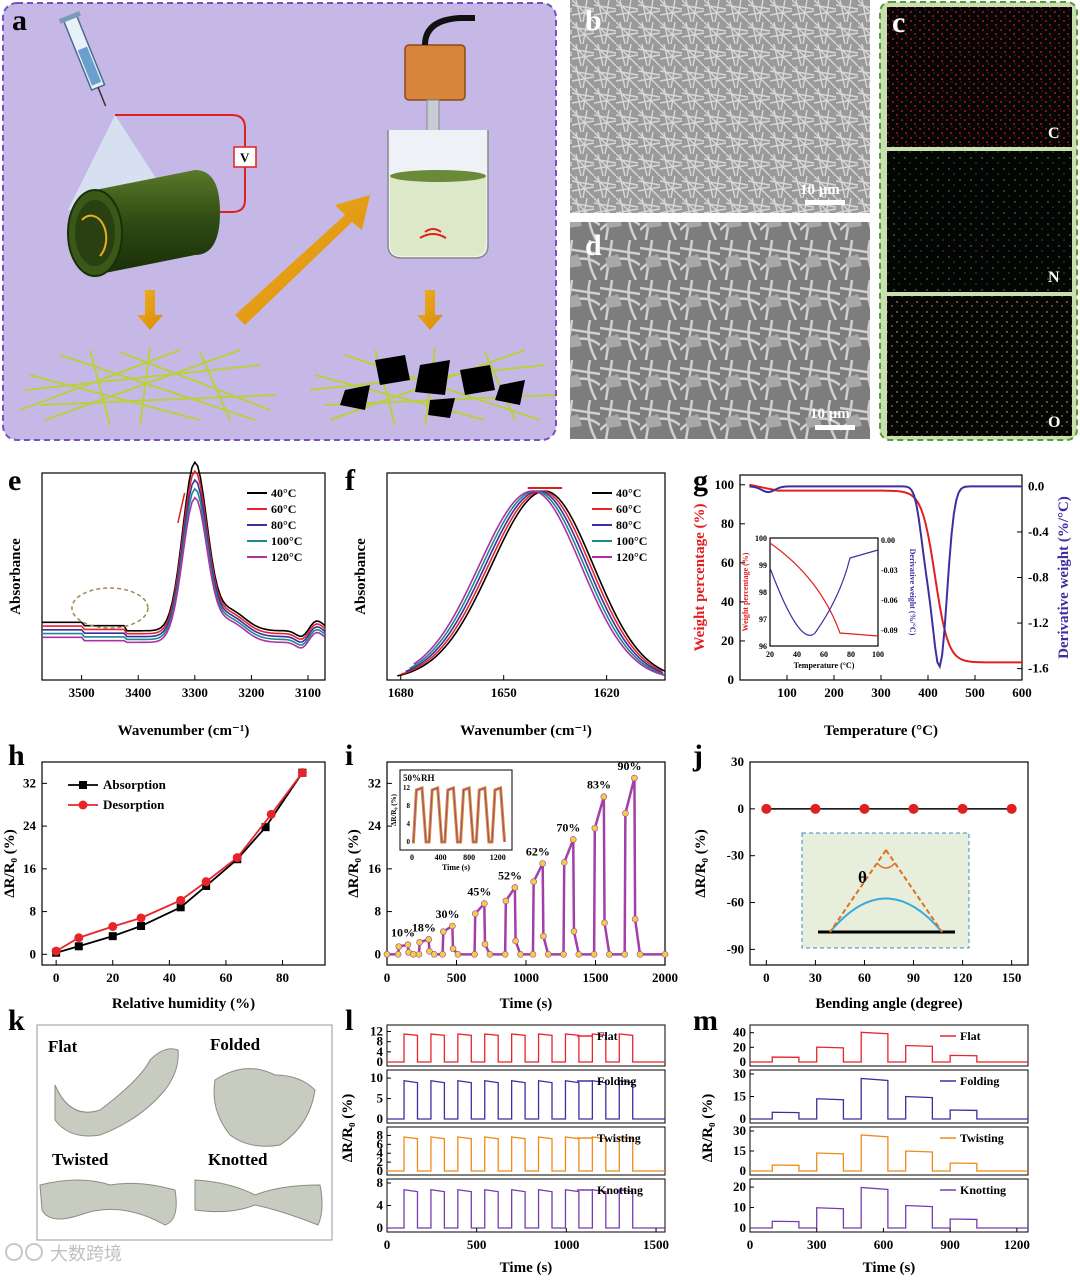 The image size is (1080, 1282). Describe the element at coordinates (147, 386) in the screenshot. I see `fiber-mat-left` at that location.